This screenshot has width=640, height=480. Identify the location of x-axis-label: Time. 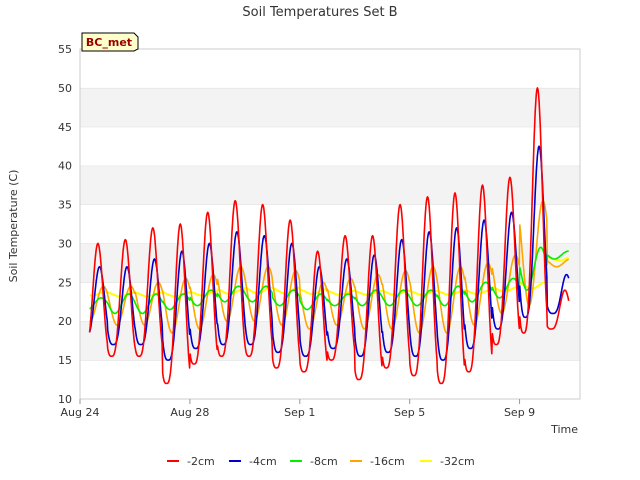
(564, 429).